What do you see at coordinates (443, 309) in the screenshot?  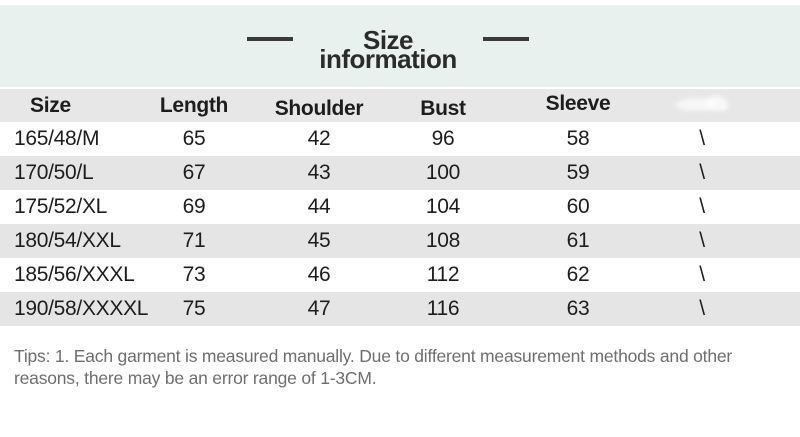 I see `cell-bust: 116` at bounding box center [443, 309].